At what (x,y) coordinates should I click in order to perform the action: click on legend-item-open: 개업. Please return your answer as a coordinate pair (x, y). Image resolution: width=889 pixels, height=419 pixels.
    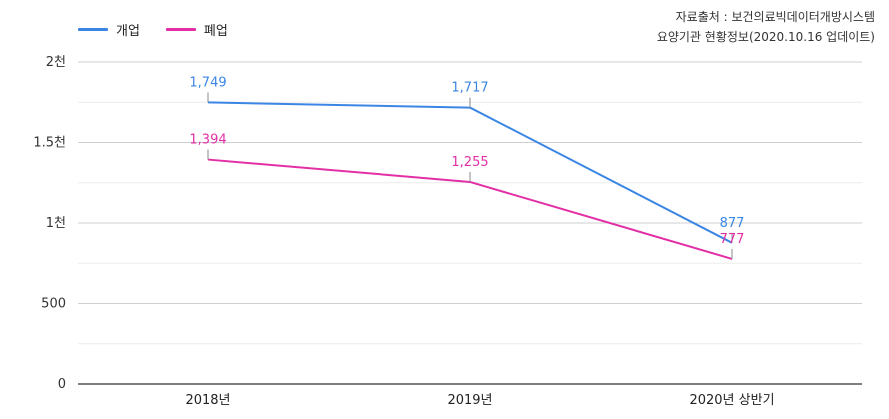
    Looking at the image, I should click on (109, 29).